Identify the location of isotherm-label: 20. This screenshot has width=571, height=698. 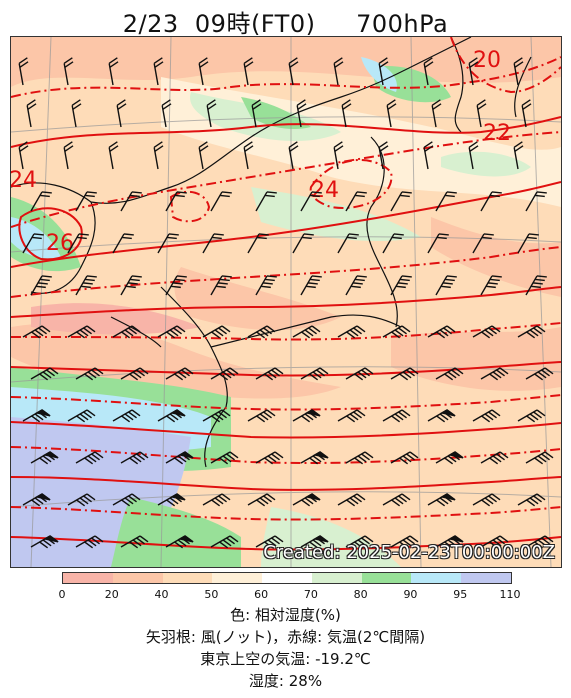
(487, 60).